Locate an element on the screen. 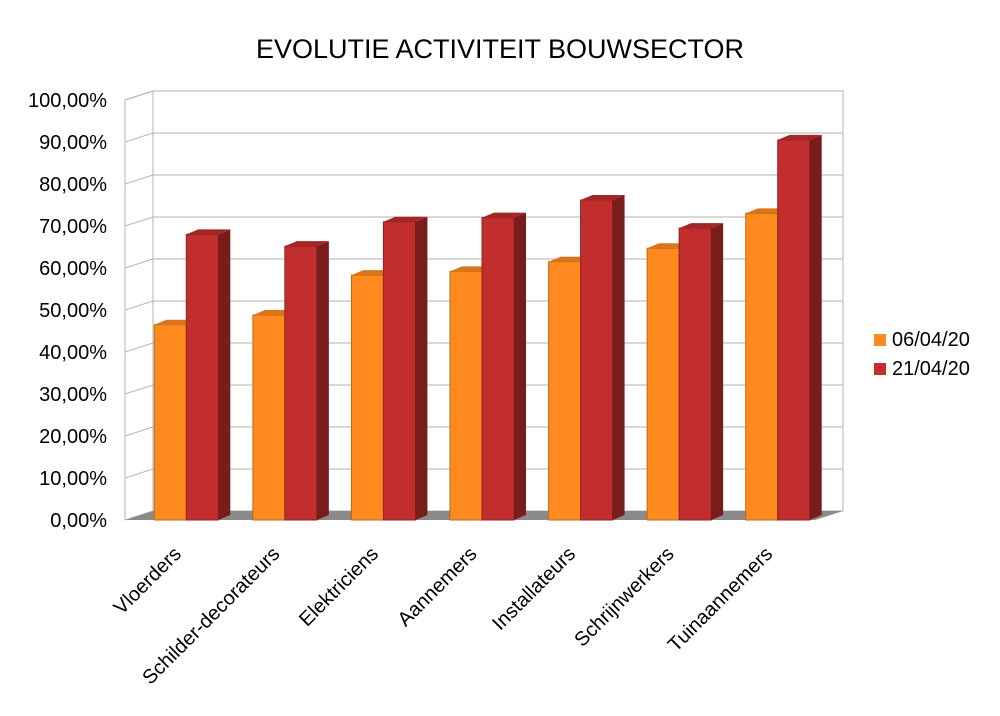 The height and width of the screenshot is (716, 1000). y-tick-label: 70,00% is located at coordinates (73, 227).